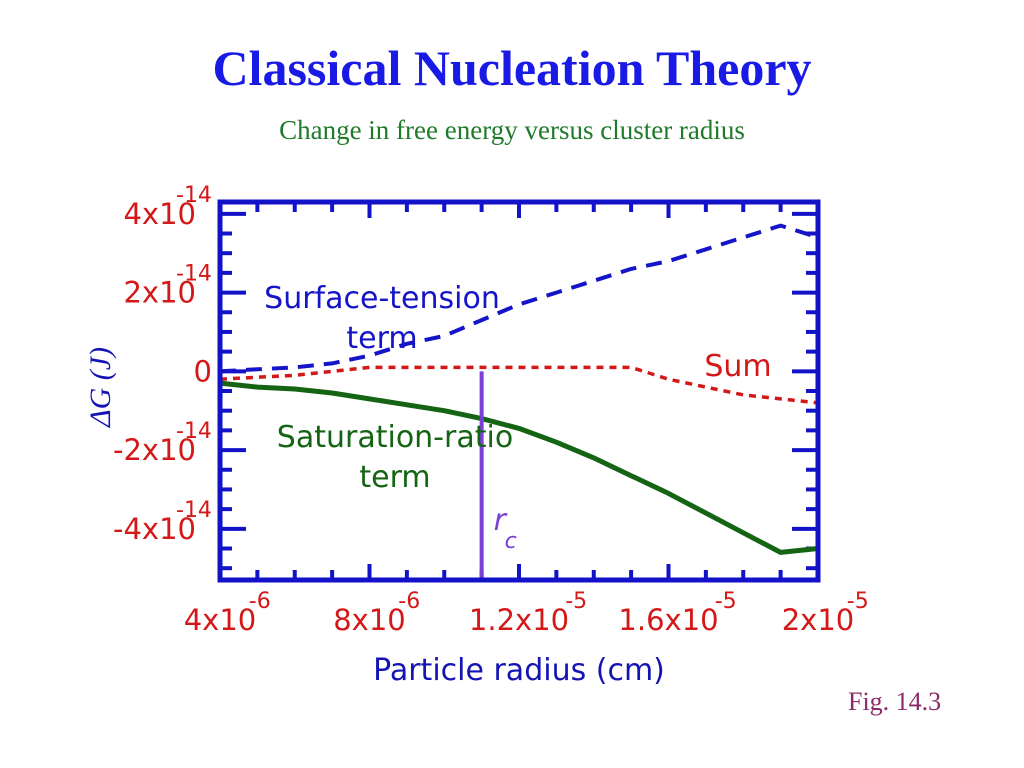 The width and height of the screenshot is (1024, 768). I want to click on x-tick-label: 1.2x10, so click(519, 620).